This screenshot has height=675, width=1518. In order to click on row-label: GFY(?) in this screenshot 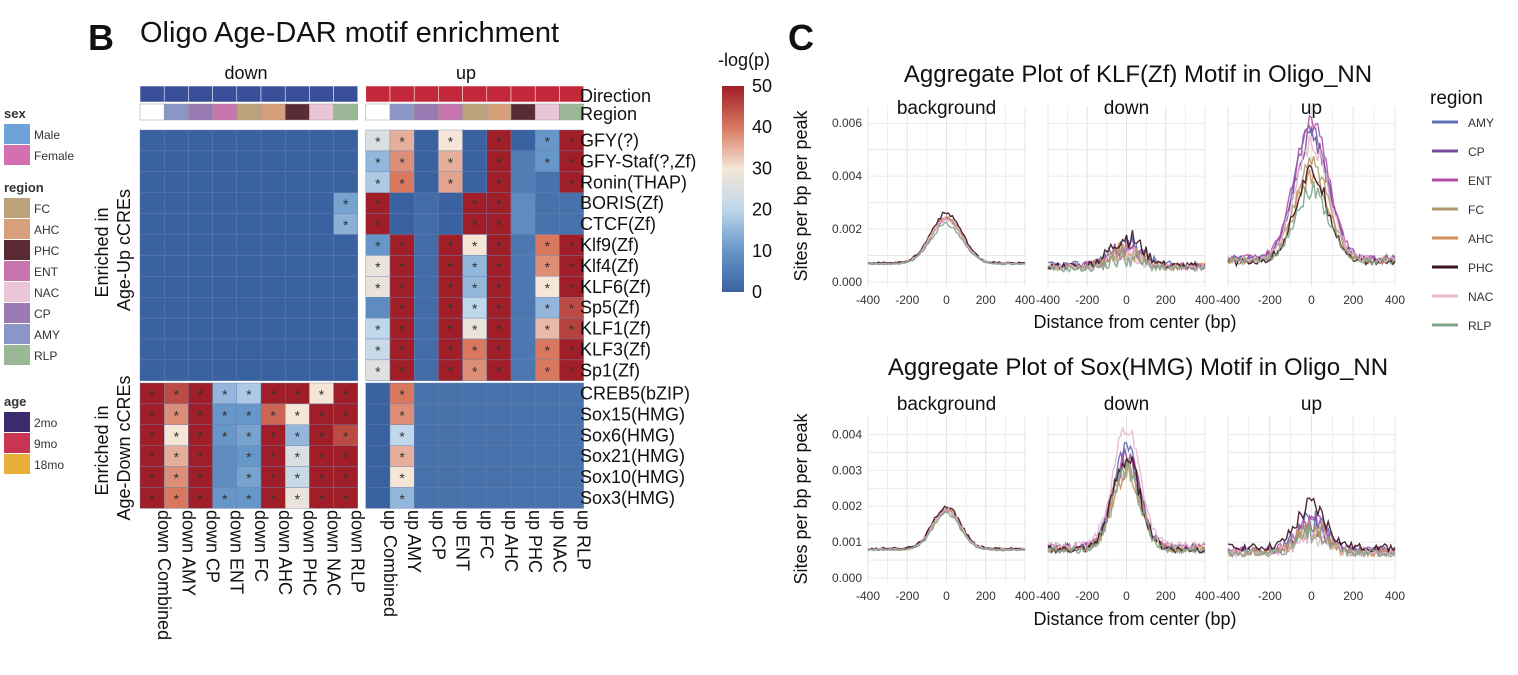, I will do `click(609, 140)`.